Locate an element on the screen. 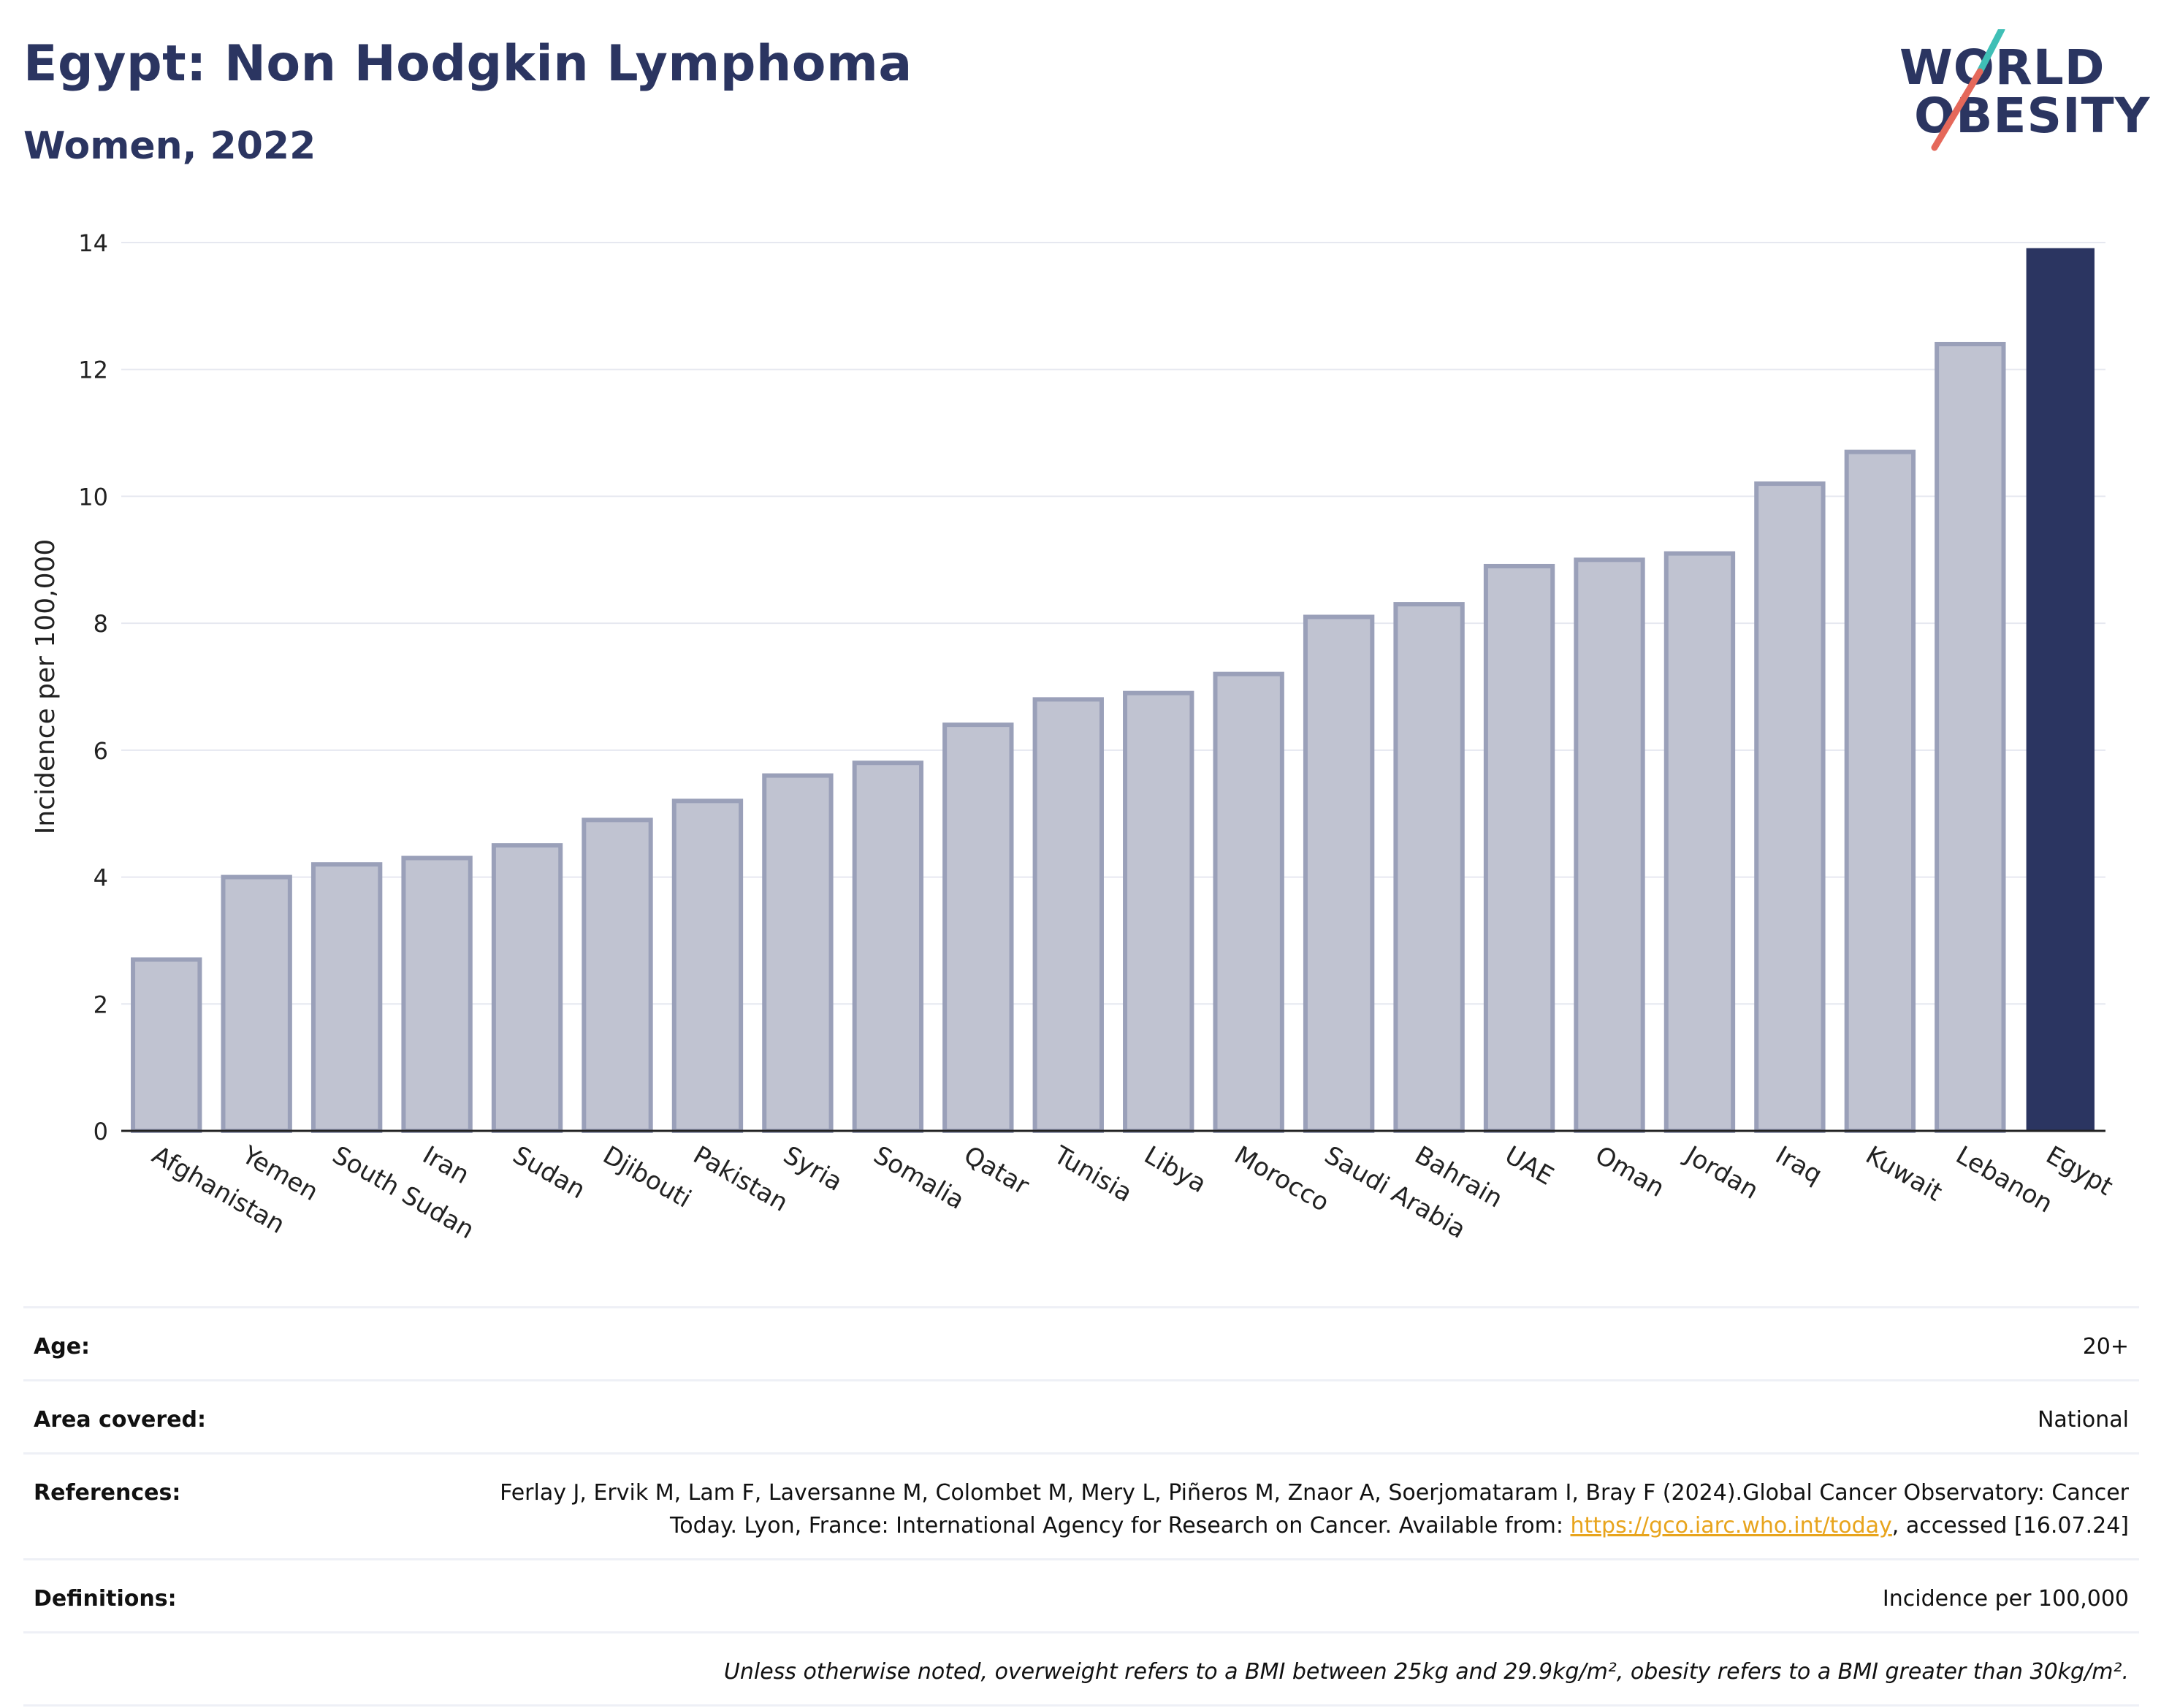 This screenshot has width=2161, height=1708. chart-title: Egypt: Non Hodgkin Lymphoma is located at coordinates (467, 64).